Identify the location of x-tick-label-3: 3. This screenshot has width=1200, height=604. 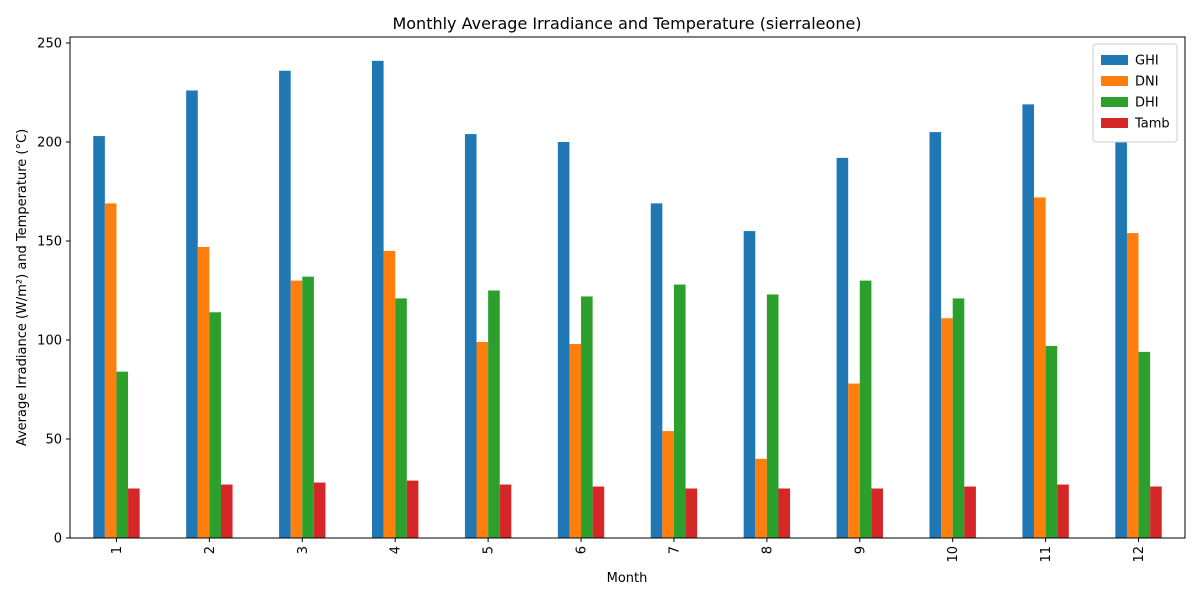
(303, 550).